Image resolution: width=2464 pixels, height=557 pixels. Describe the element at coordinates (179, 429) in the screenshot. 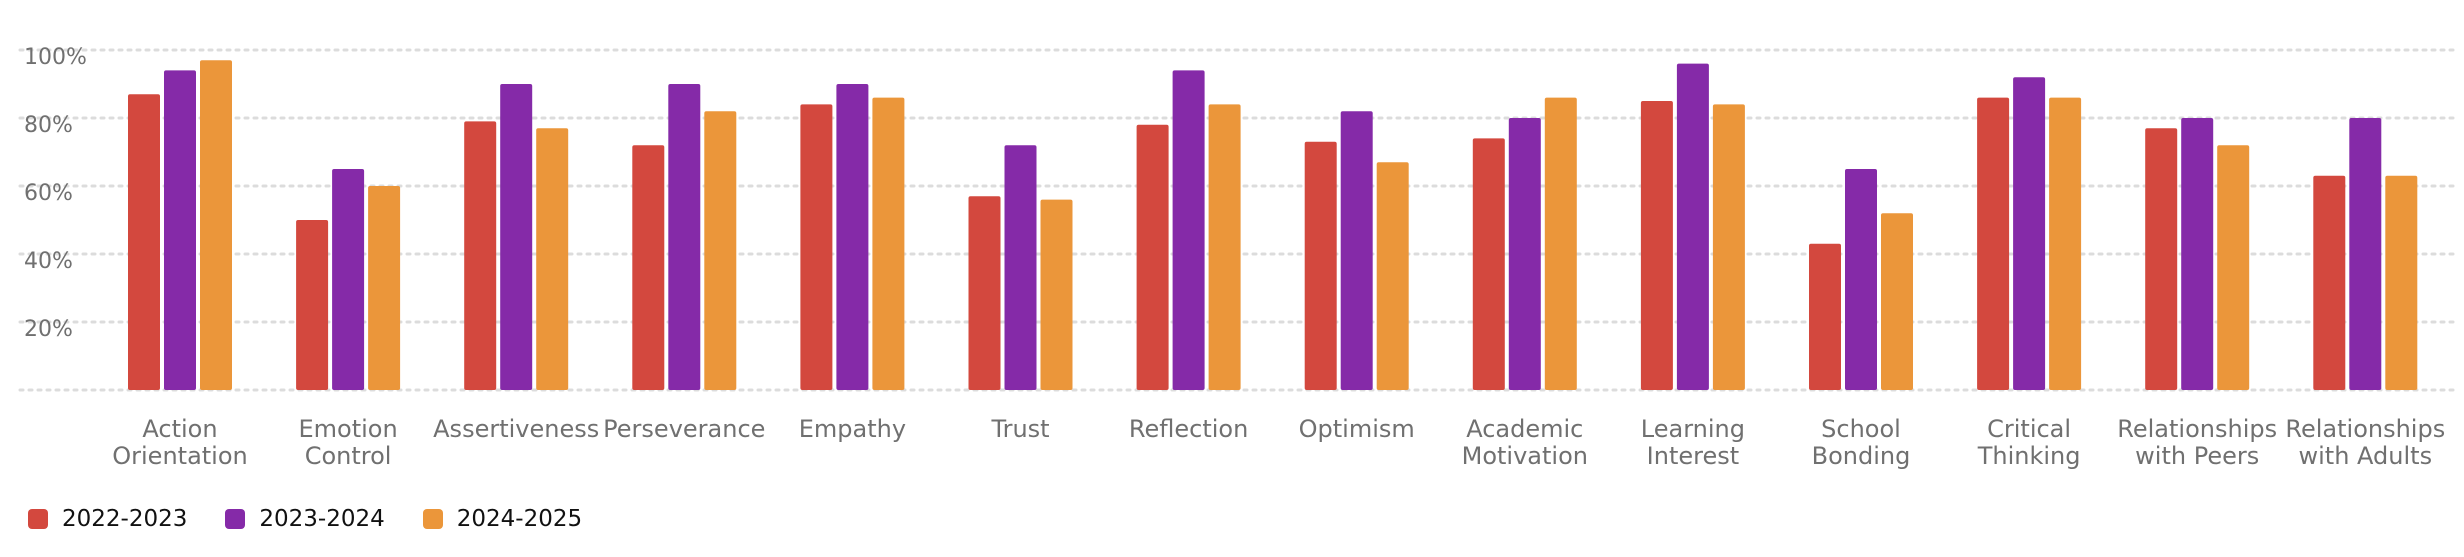

I see `x-tick-label: Action` at that location.